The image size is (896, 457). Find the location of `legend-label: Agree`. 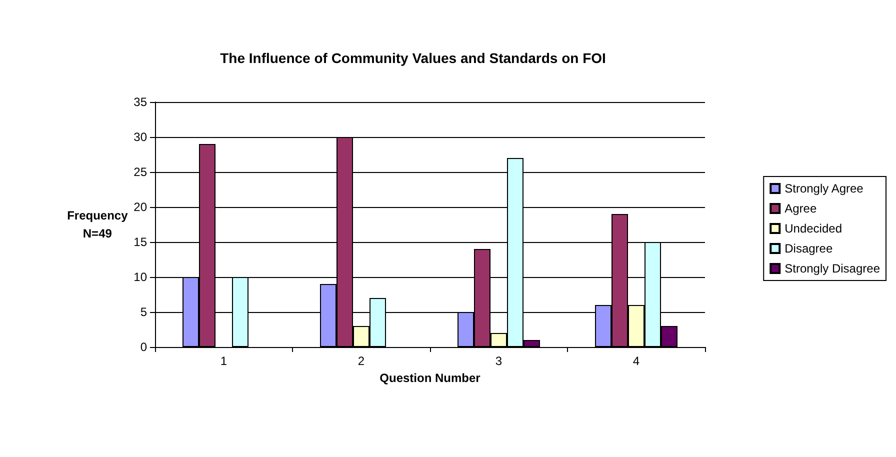

legend-label: Agree is located at coordinates (800, 209).